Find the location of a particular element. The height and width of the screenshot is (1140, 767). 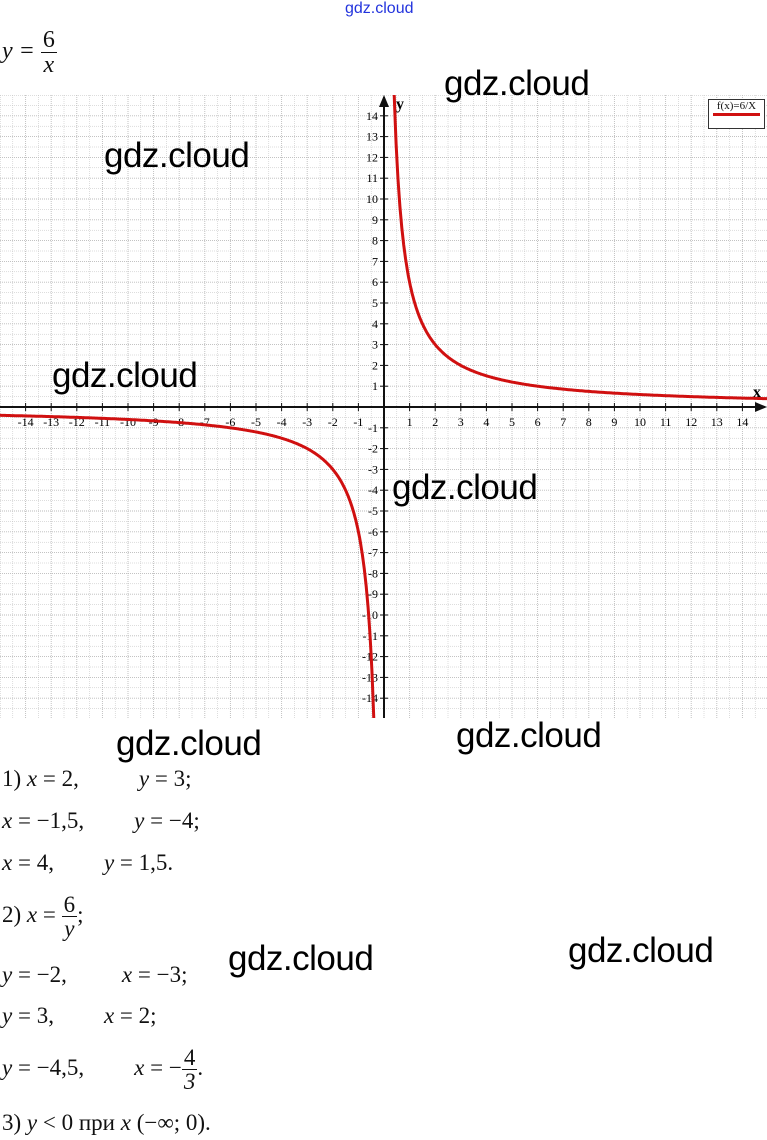

y-tick-label: -7 is located at coordinates (373, 553).